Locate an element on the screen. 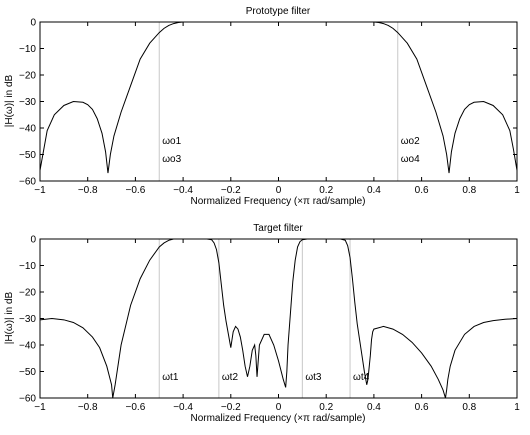 The image size is (530, 435). marker-annotation: ωt3 is located at coordinates (313, 377).